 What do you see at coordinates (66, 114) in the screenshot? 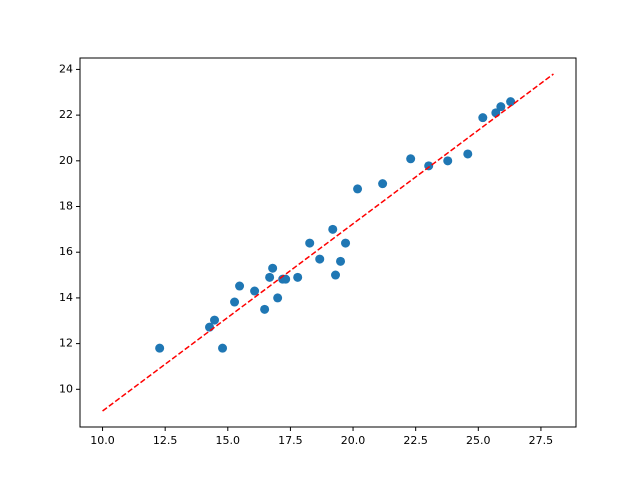
I see `y-tick-label: 22` at bounding box center [66, 114].